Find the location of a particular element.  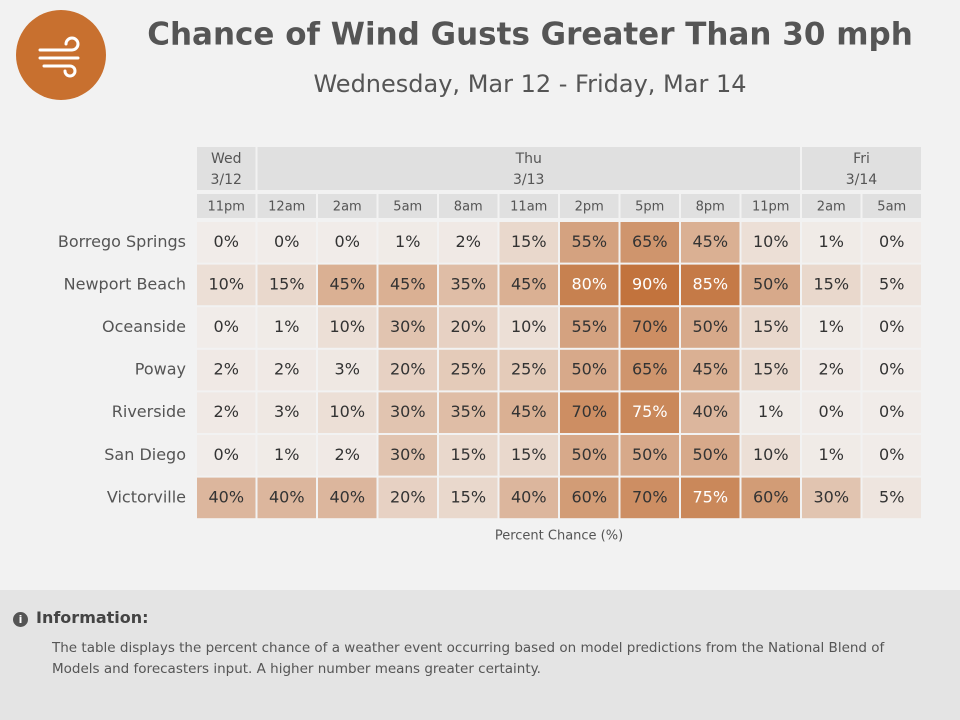

subtitle: Wednesday, Mar 12 - Friday, Mar 14 is located at coordinates (529, 84).